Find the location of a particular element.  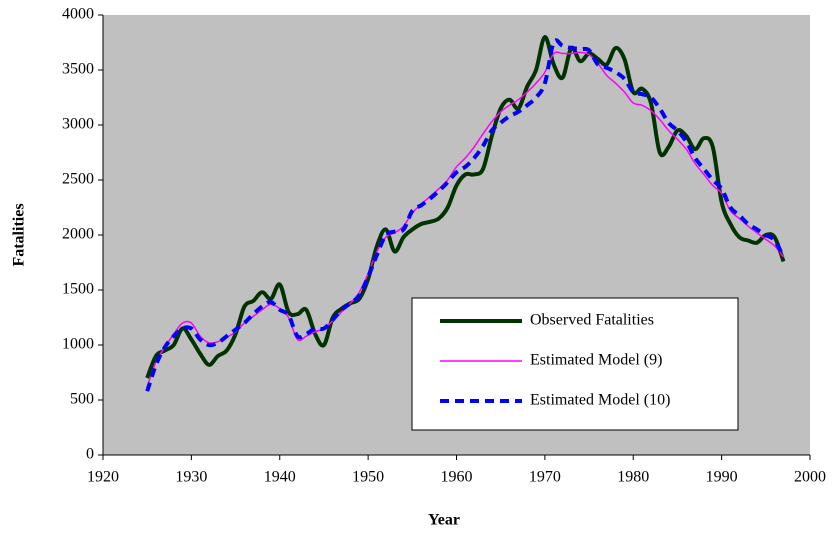

x-tick-label: 1940 is located at coordinates (280, 477).